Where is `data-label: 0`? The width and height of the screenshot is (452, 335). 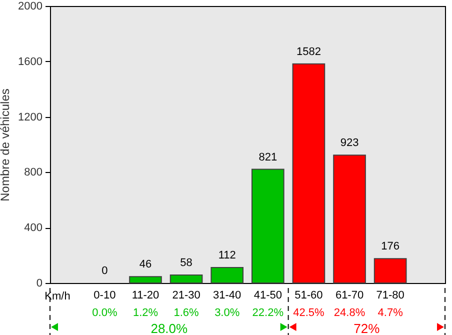
data-label: 0 is located at coordinates (105, 271).